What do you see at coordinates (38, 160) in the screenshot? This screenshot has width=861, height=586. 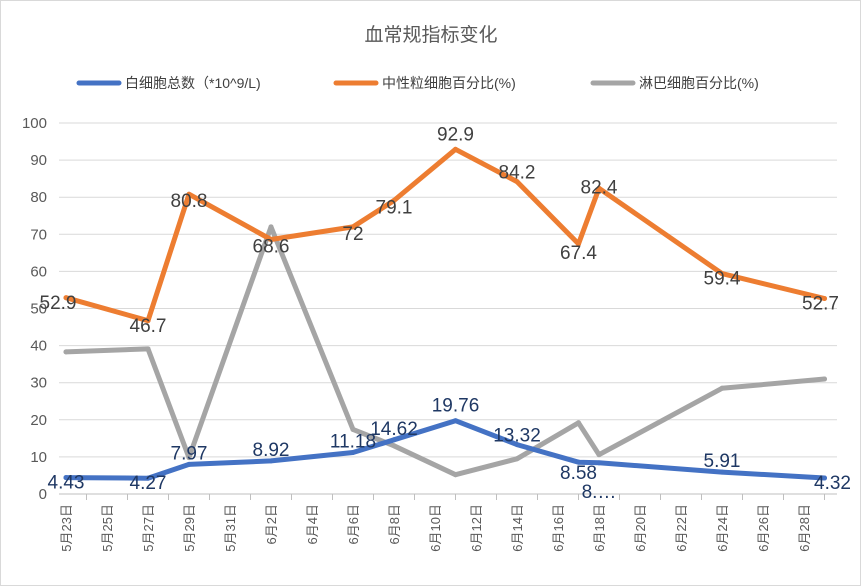 I see `y-tick-label: 90` at bounding box center [38, 160].